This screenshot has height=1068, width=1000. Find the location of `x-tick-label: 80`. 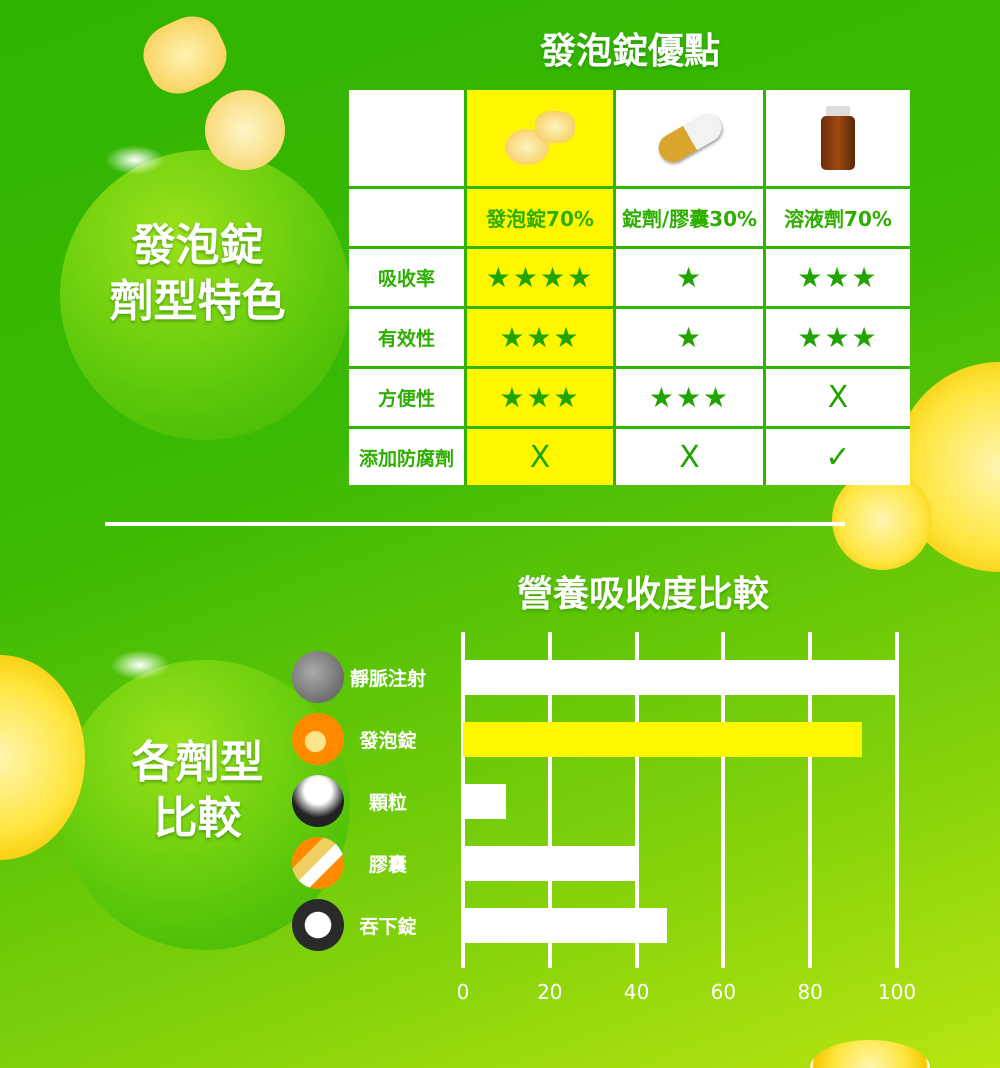

x-tick-label: 80 is located at coordinates (810, 992).